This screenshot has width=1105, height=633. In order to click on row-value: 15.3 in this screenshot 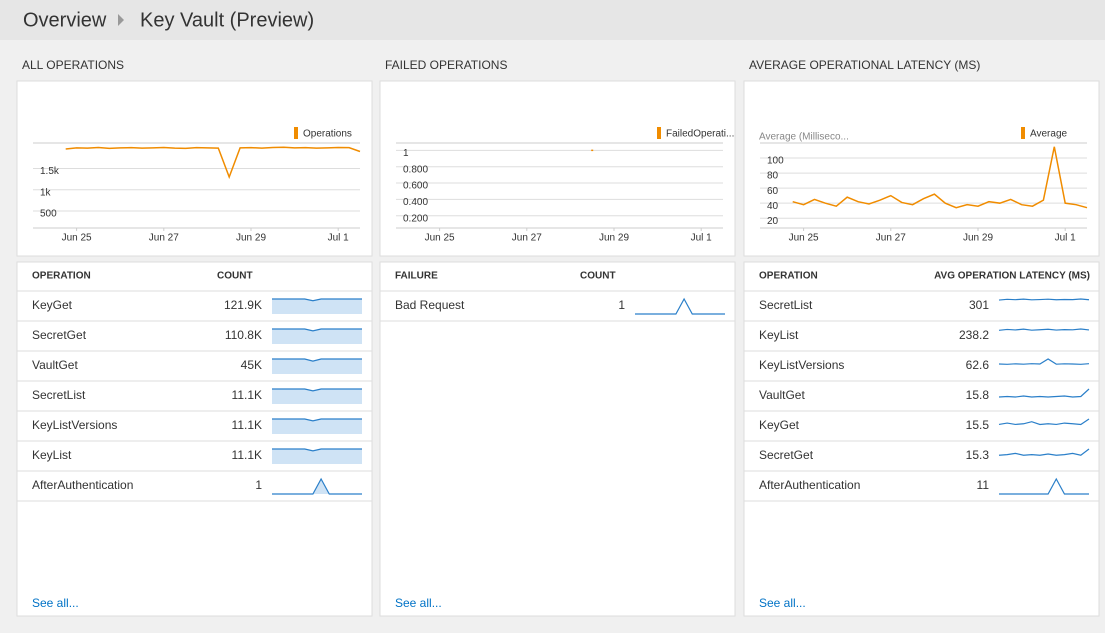, I will do `click(978, 455)`.